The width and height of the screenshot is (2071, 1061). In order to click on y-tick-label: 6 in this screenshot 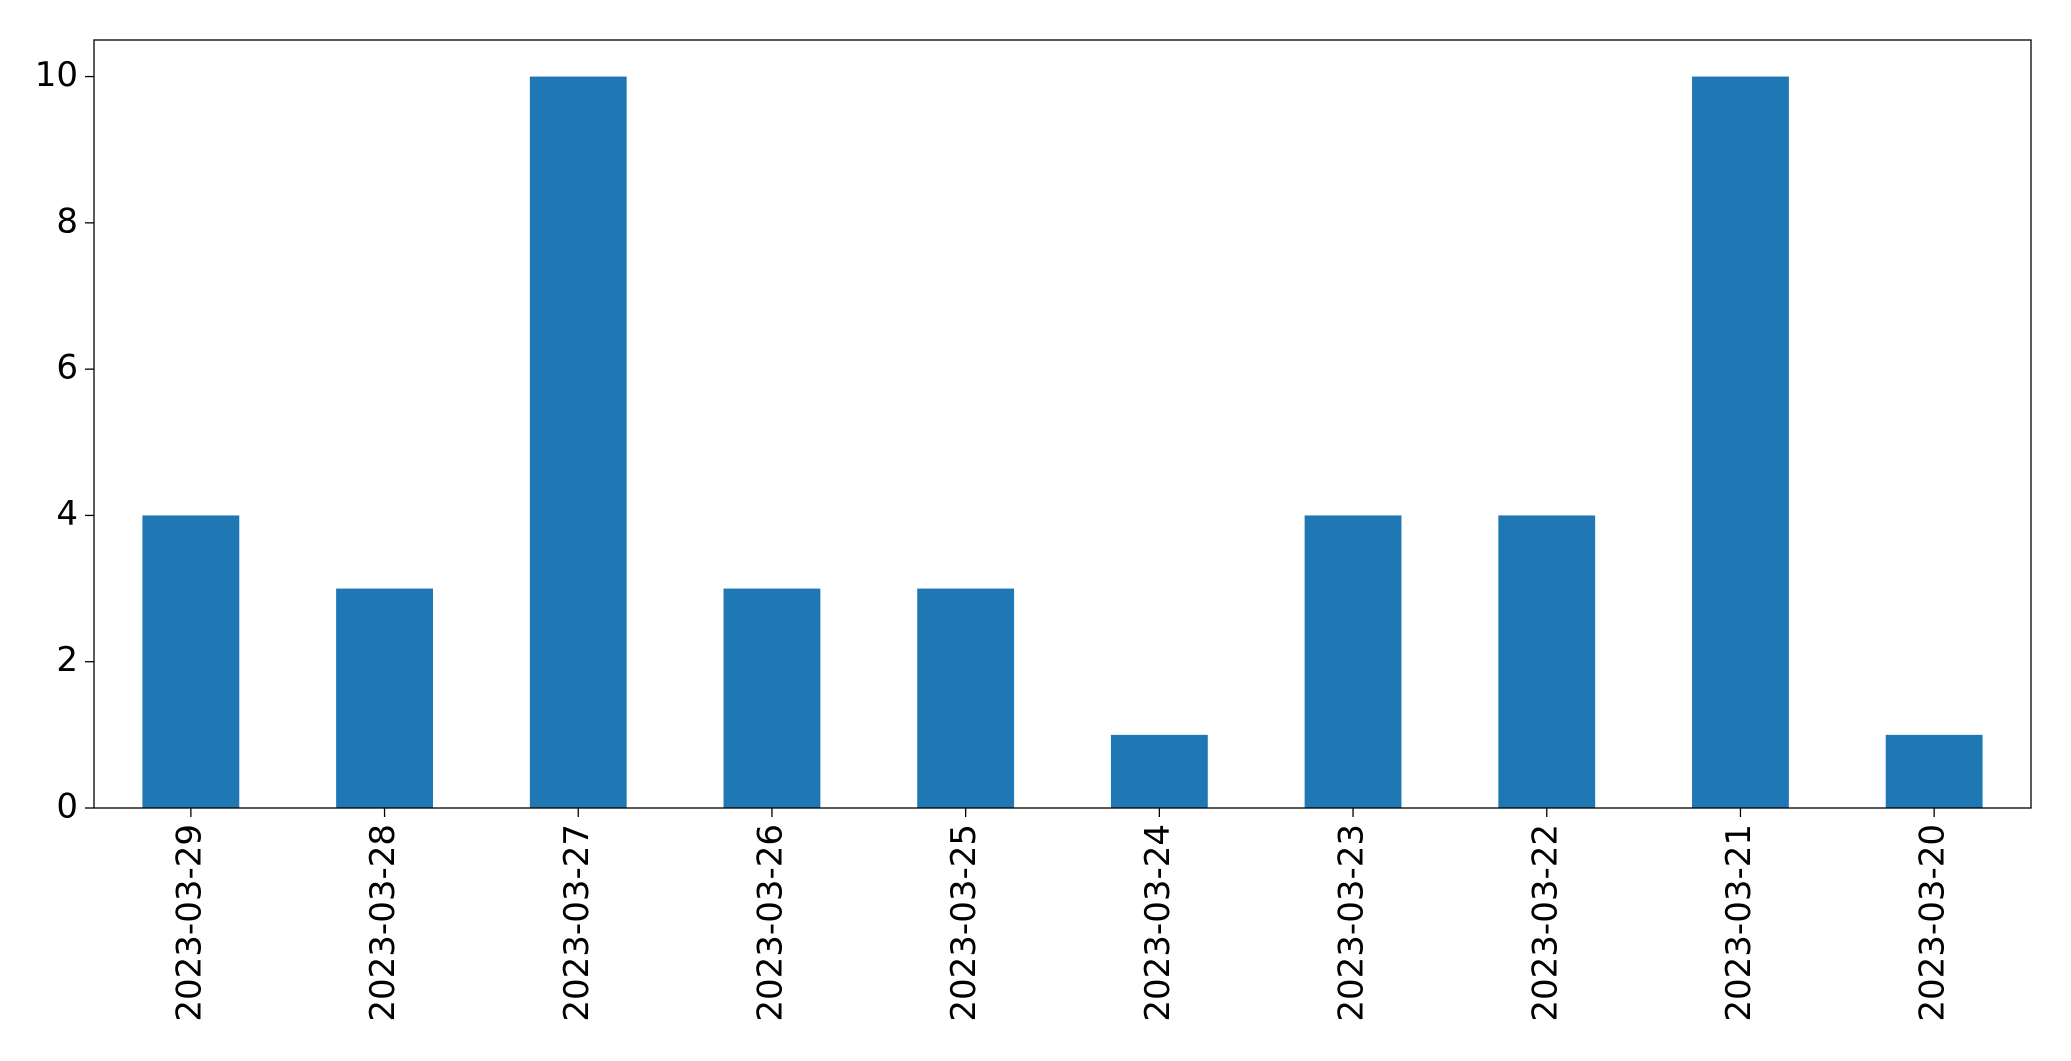, I will do `click(67, 368)`.